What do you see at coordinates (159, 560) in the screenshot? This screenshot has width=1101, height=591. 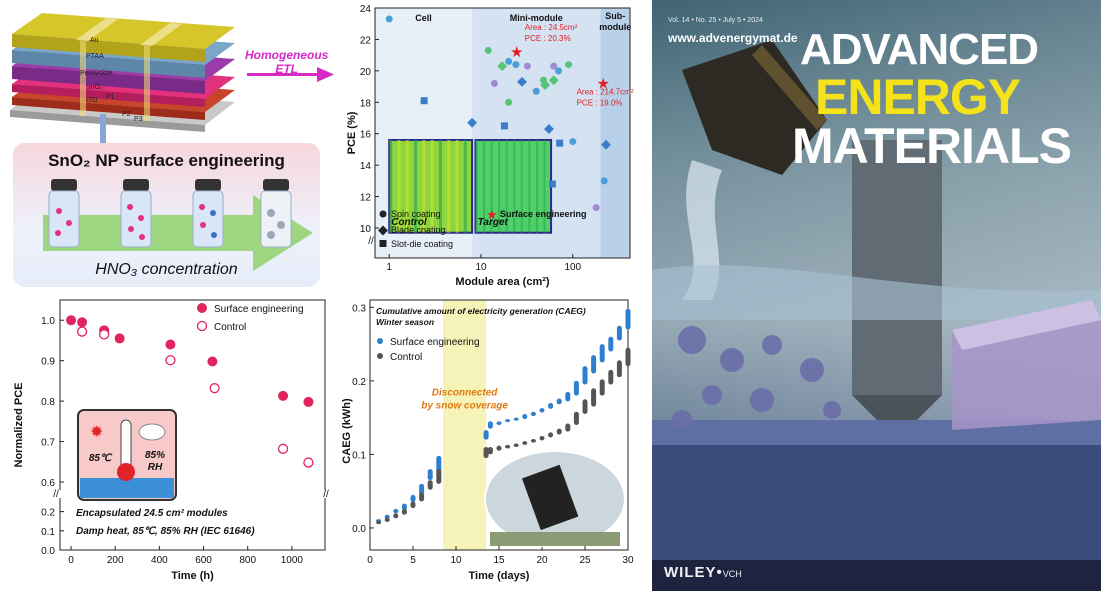 I see `x-tick-label: 400` at bounding box center [159, 560].